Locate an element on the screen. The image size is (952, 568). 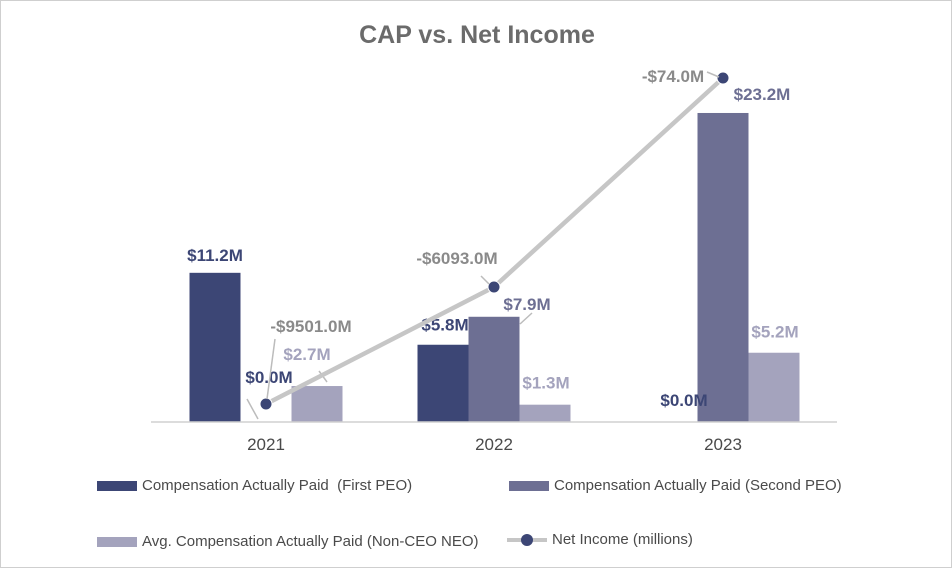
bar-label-first-peo-2023: $0.0M is located at coordinates (683, 400).